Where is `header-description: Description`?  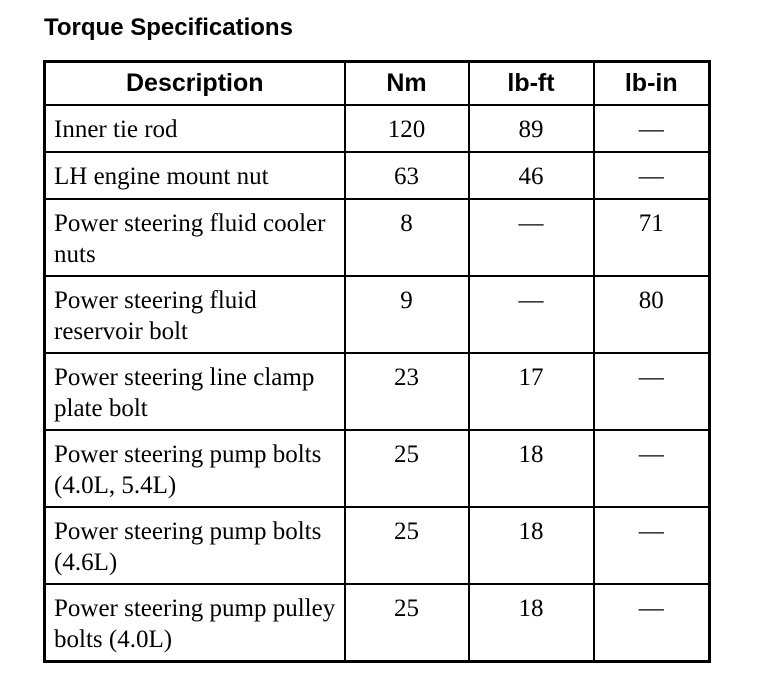
header-description: Description is located at coordinates (194, 83).